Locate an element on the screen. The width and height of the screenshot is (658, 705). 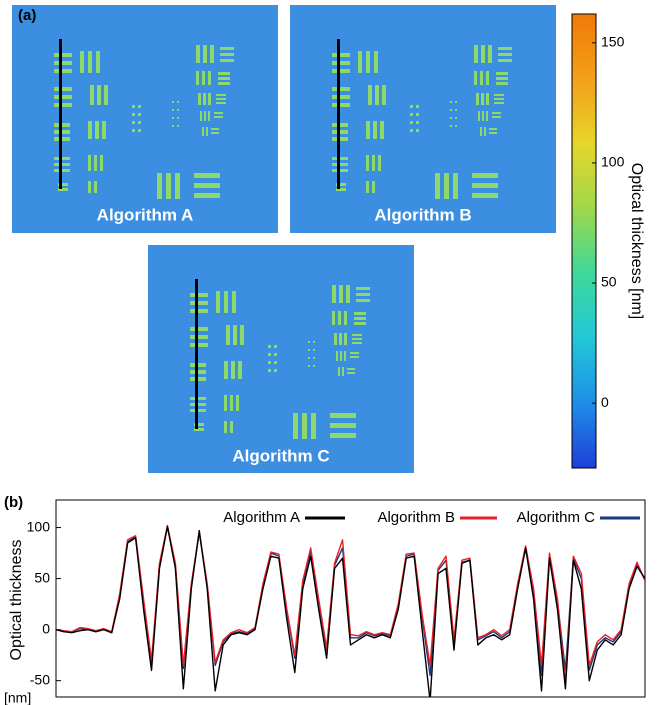
legend-label: Algorithm C is located at coordinates (556, 517).